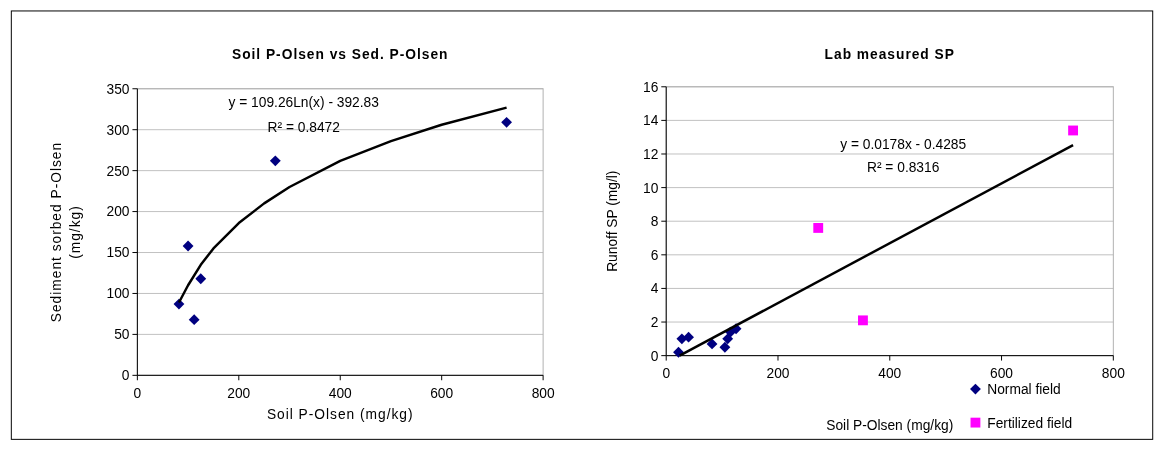  What do you see at coordinates (118, 212) in the screenshot?
I see `y-tick-label: 200` at bounding box center [118, 212].